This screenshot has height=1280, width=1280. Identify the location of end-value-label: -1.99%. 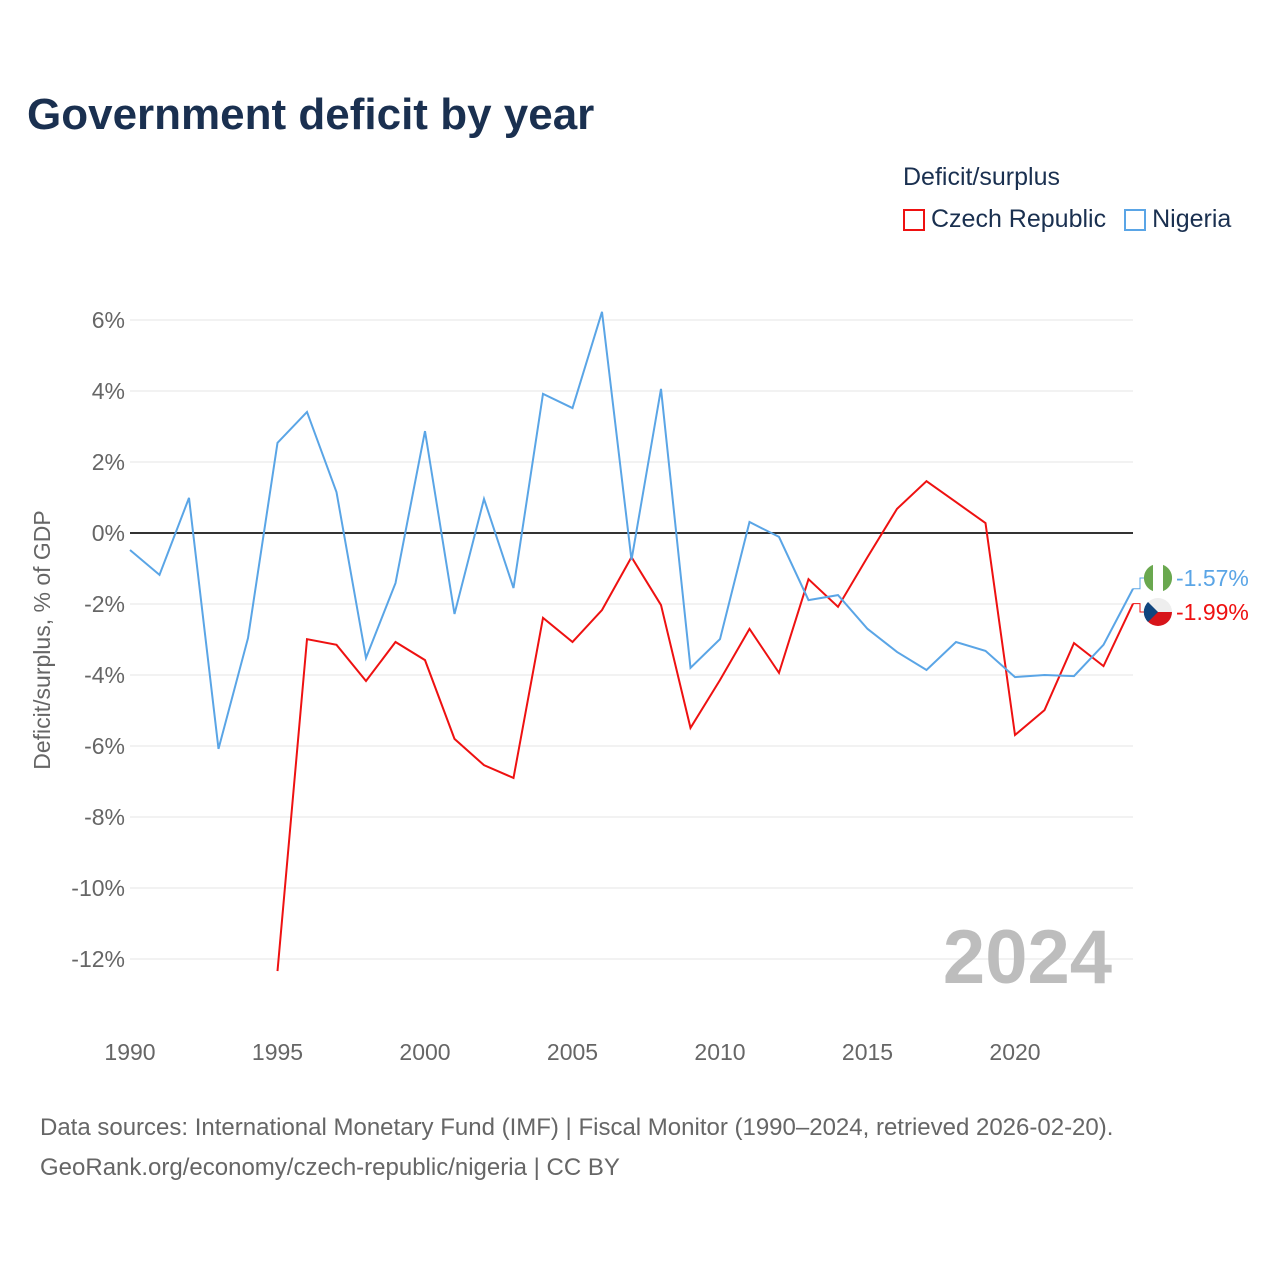
(1212, 612).